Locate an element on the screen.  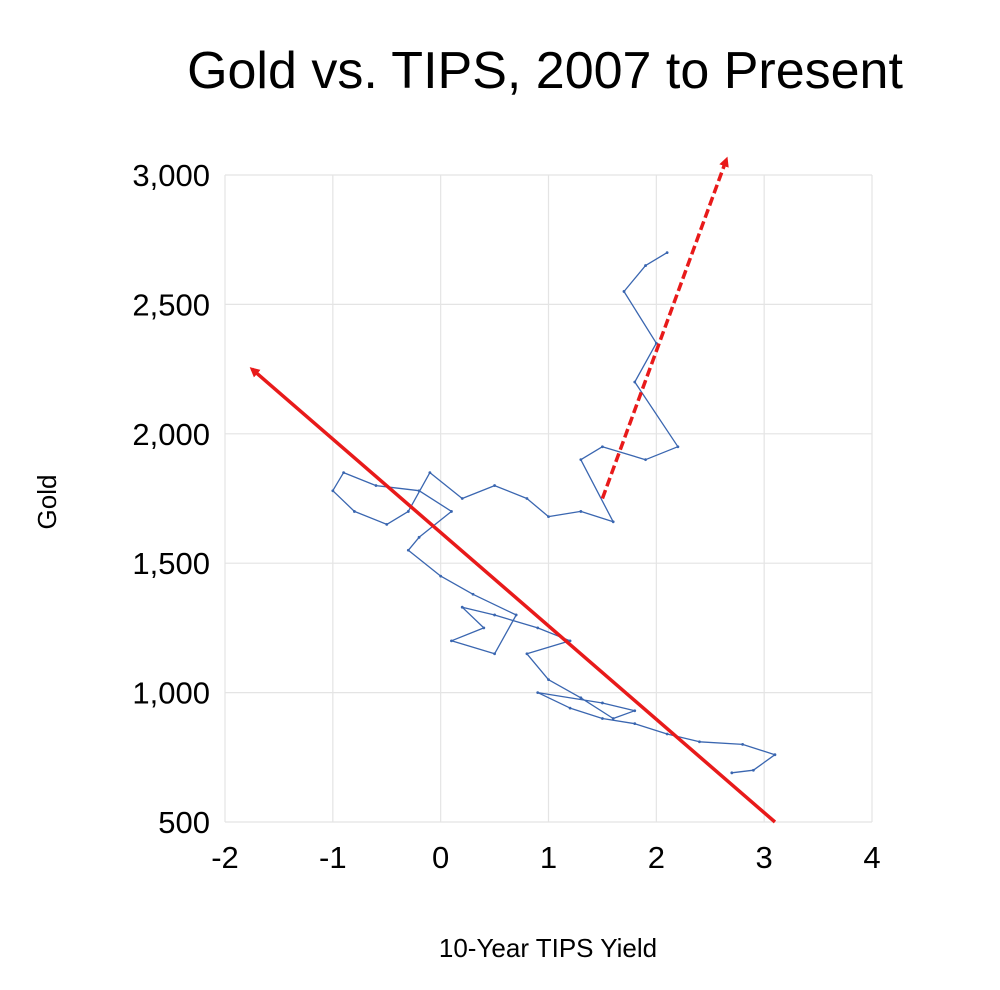
y-tick-label: 1,500 is located at coordinates (171, 563).